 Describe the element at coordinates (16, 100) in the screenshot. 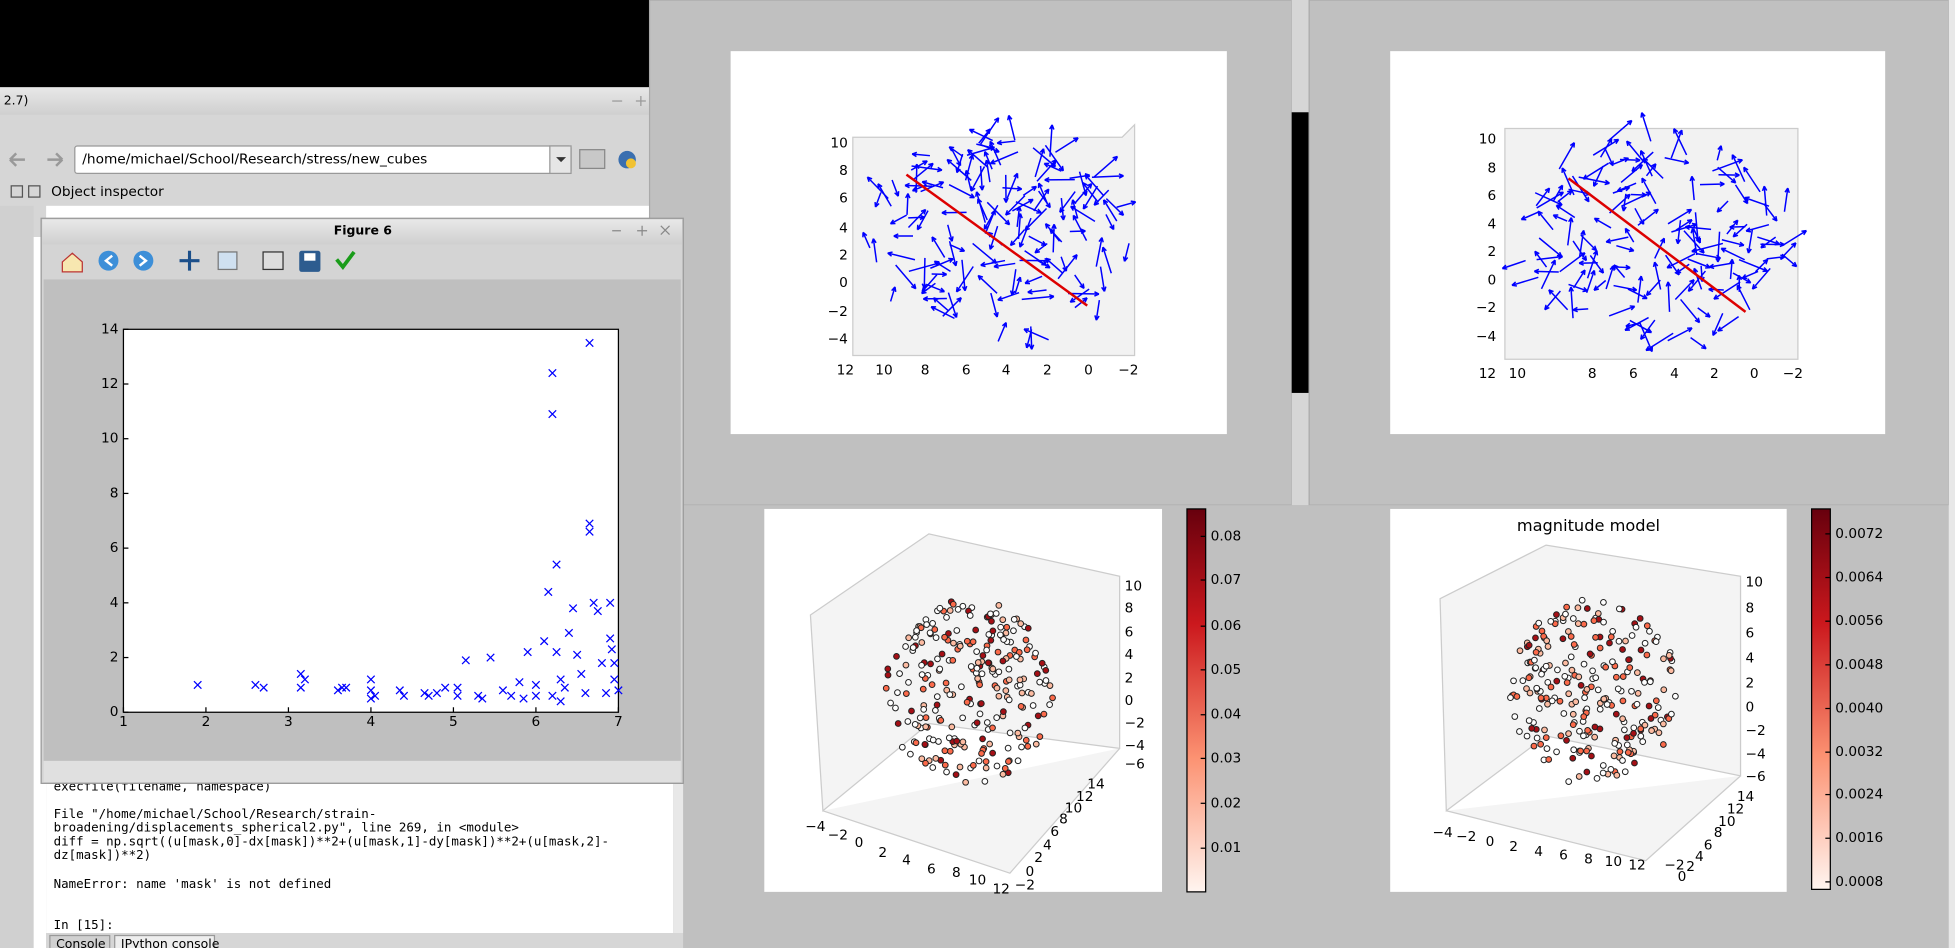

I see `editor-title: 2.7)` at that location.